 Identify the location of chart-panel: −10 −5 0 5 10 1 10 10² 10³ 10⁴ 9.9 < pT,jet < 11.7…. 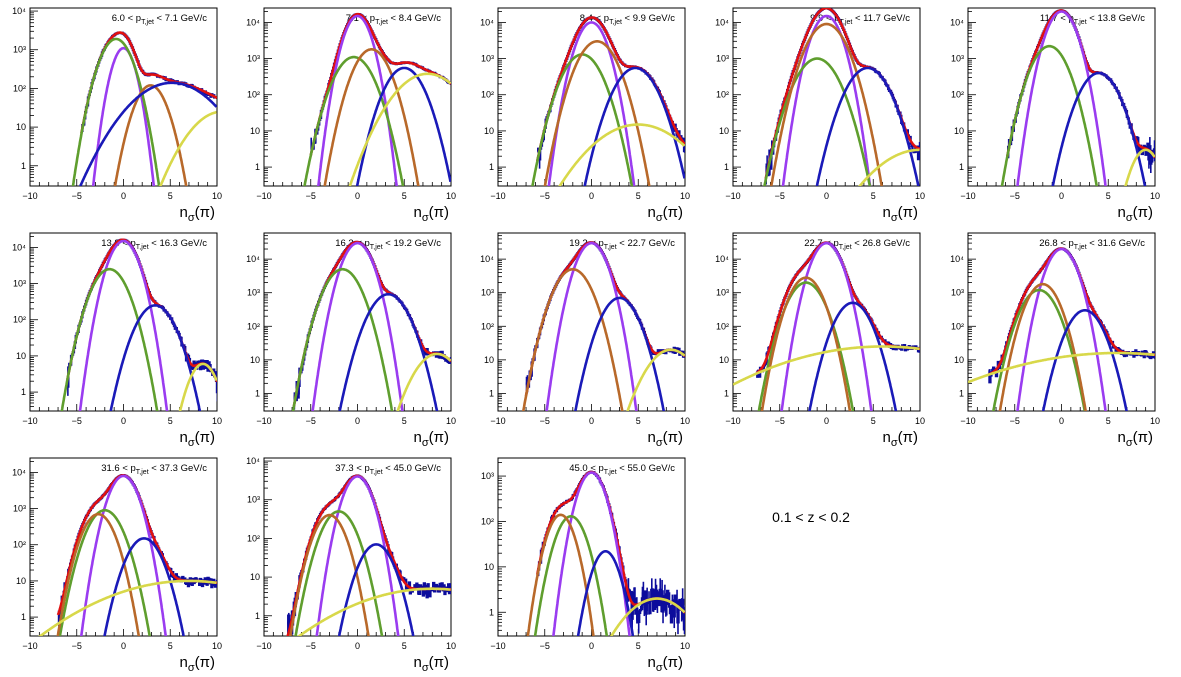
(820, 115).